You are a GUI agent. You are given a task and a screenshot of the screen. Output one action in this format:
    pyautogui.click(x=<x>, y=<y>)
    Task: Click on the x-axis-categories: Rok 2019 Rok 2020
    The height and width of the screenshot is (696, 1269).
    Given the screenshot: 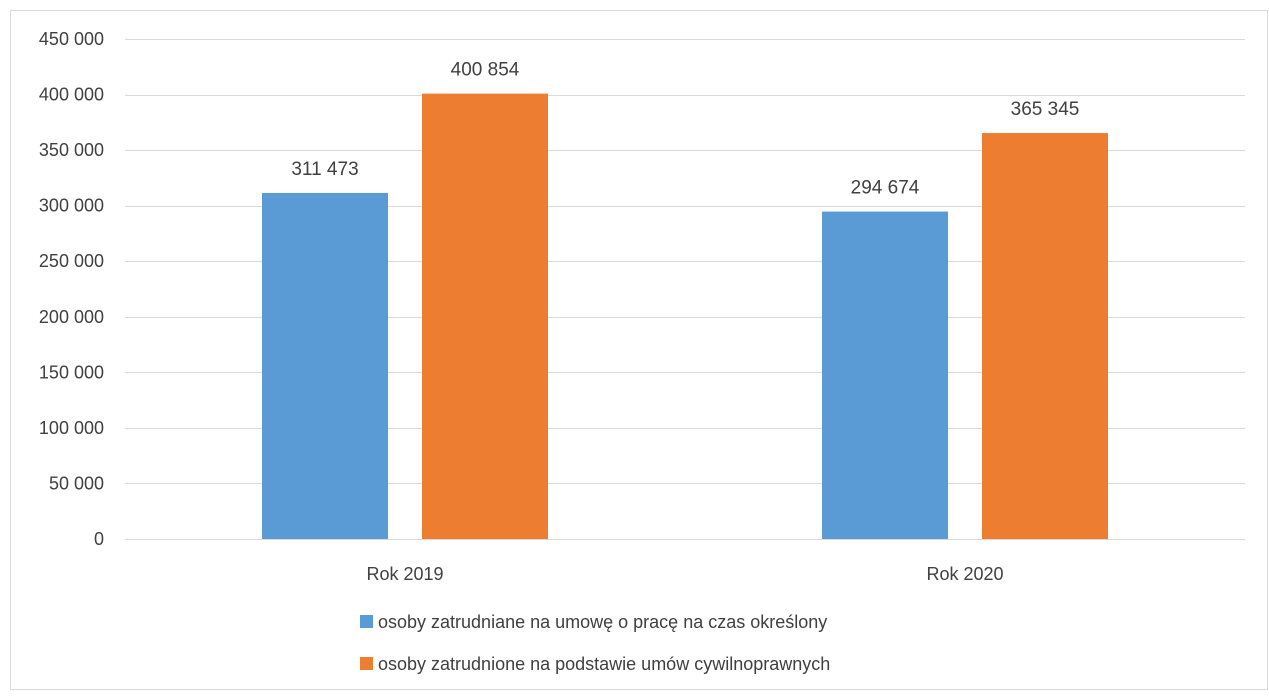 What is the action you would take?
    pyautogui.click(x=684, y=574)
    